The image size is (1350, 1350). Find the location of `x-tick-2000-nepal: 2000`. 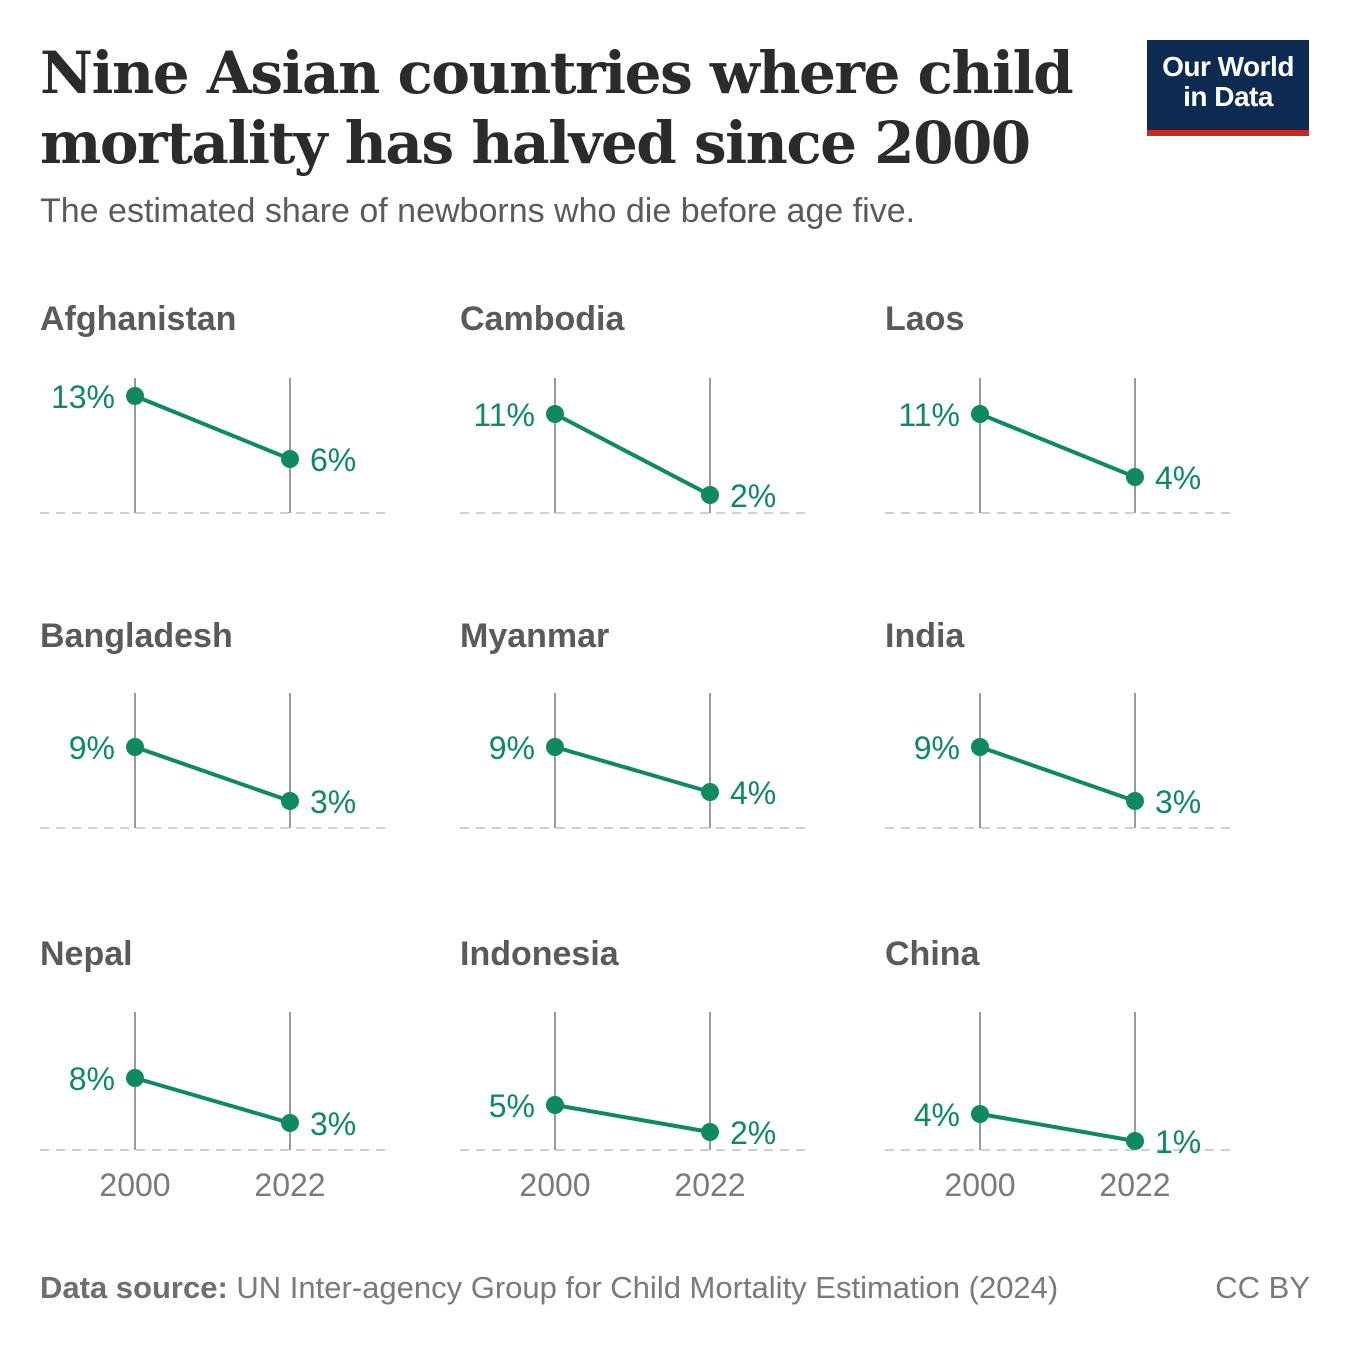

x-tick-2000-nepal: 2000 is located at coordinates (134, 1185).